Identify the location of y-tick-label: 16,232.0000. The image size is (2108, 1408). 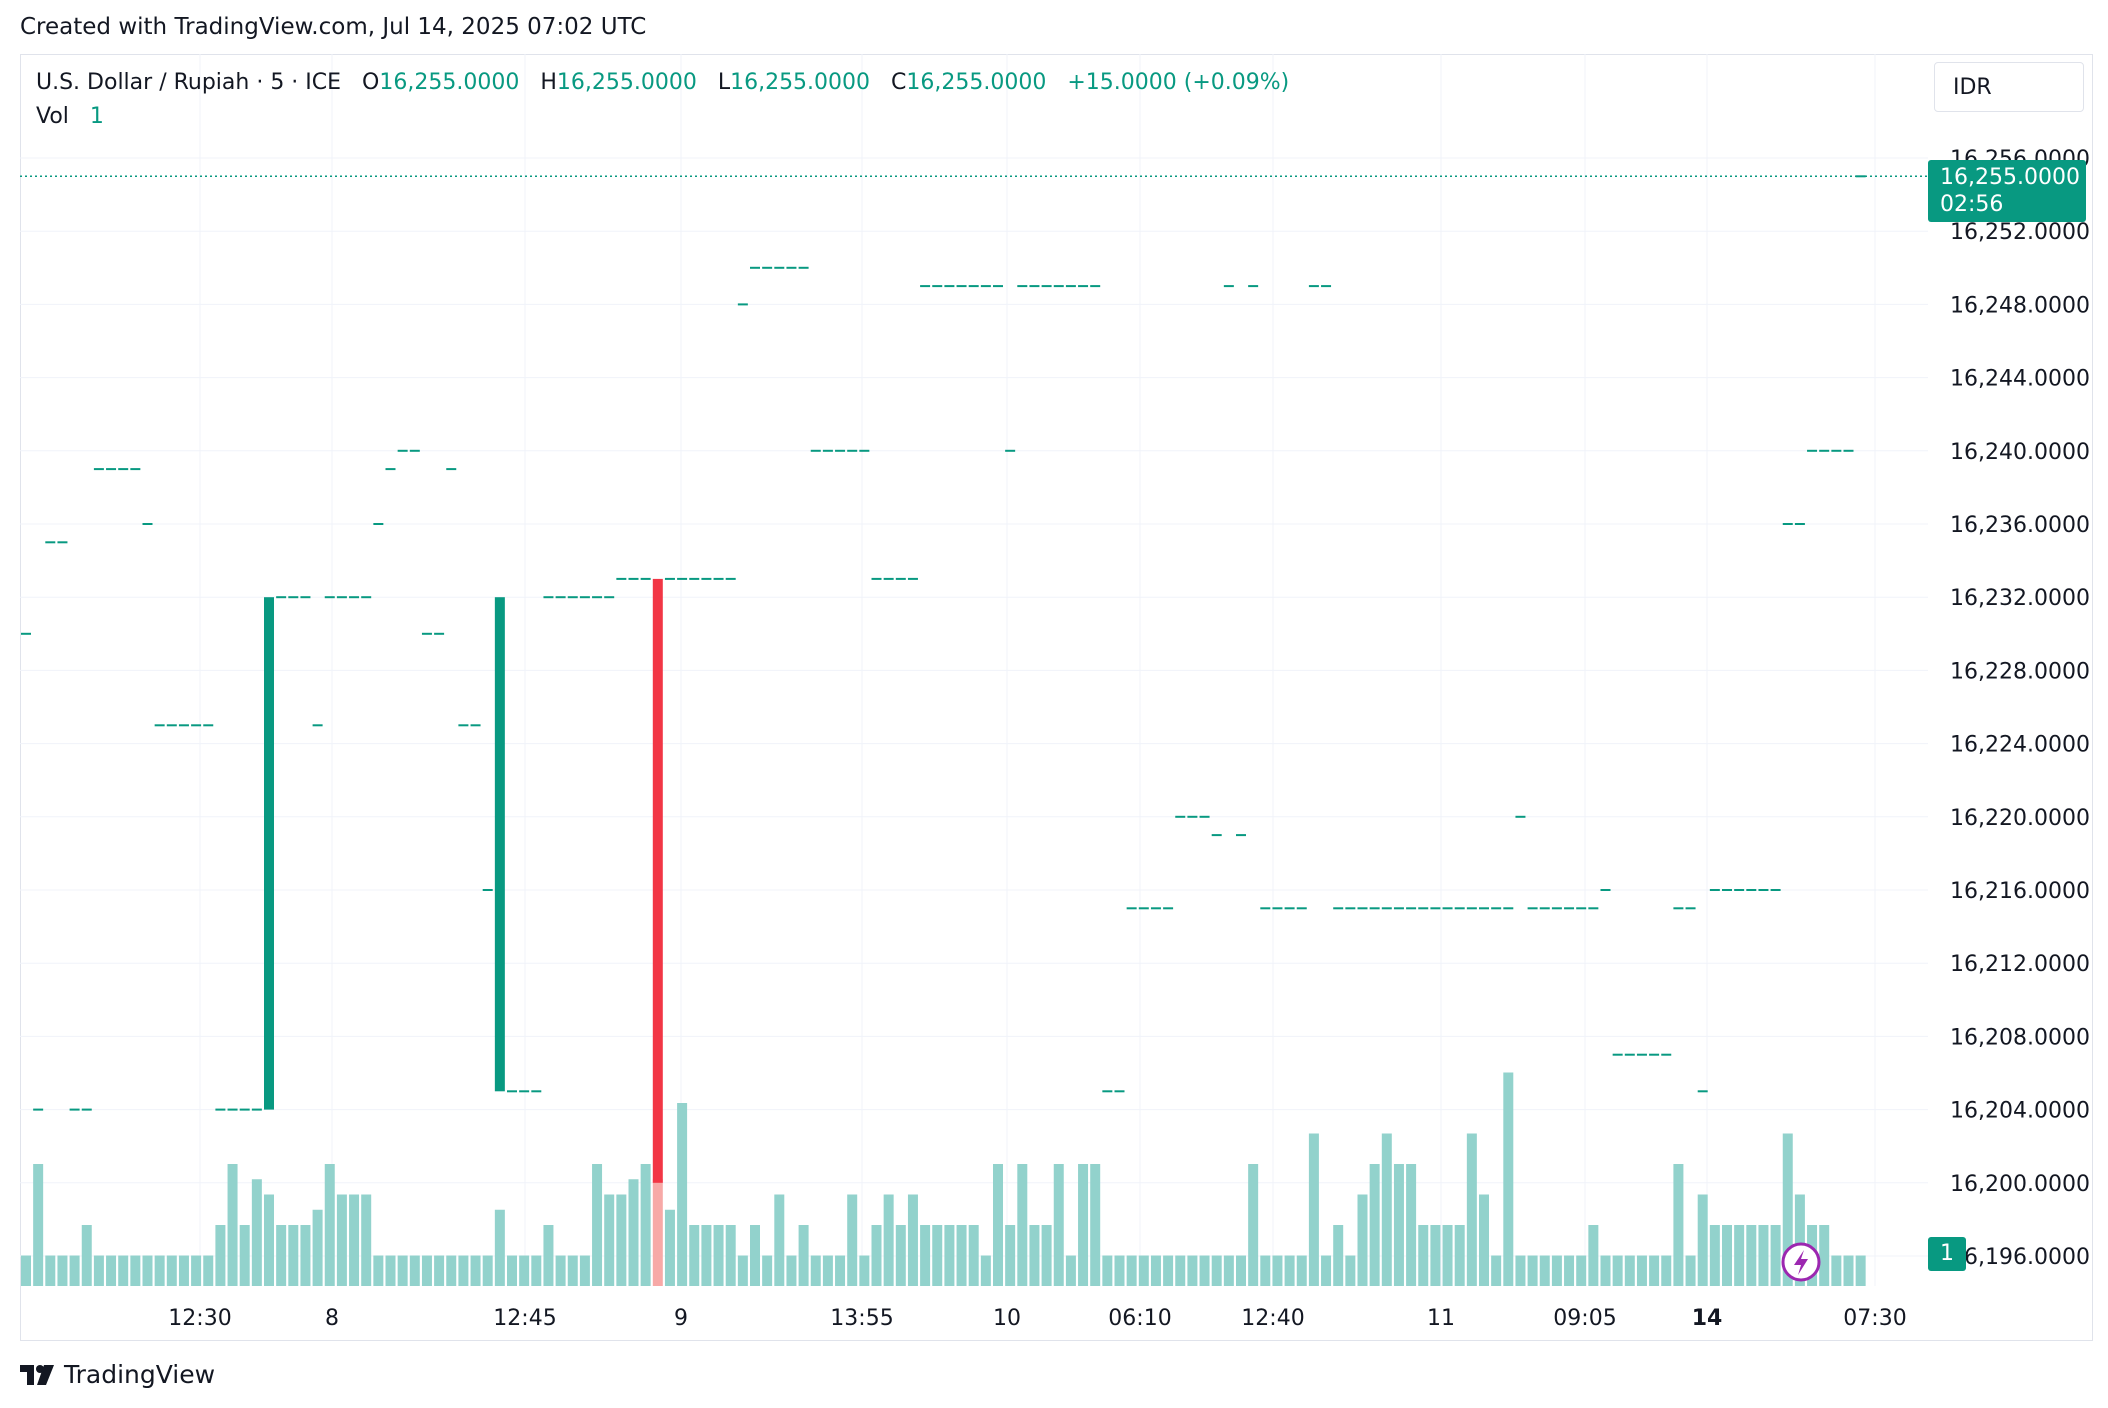
(2020, 598).